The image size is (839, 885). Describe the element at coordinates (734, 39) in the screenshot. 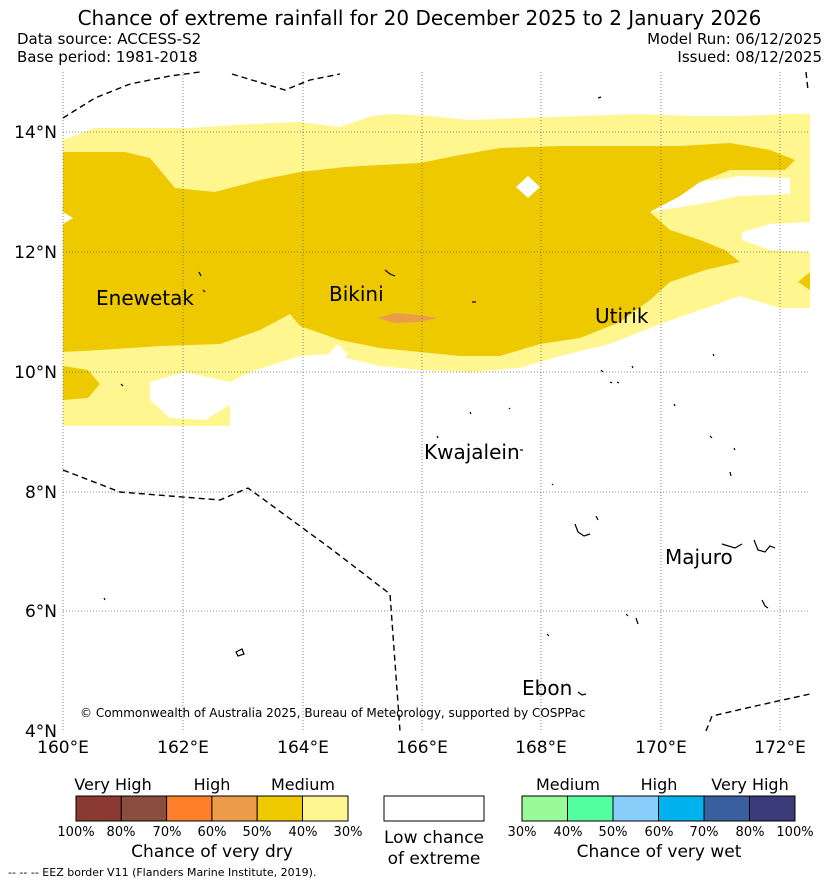

I see `model-run: Model Run: 06/12/2025` at that location.